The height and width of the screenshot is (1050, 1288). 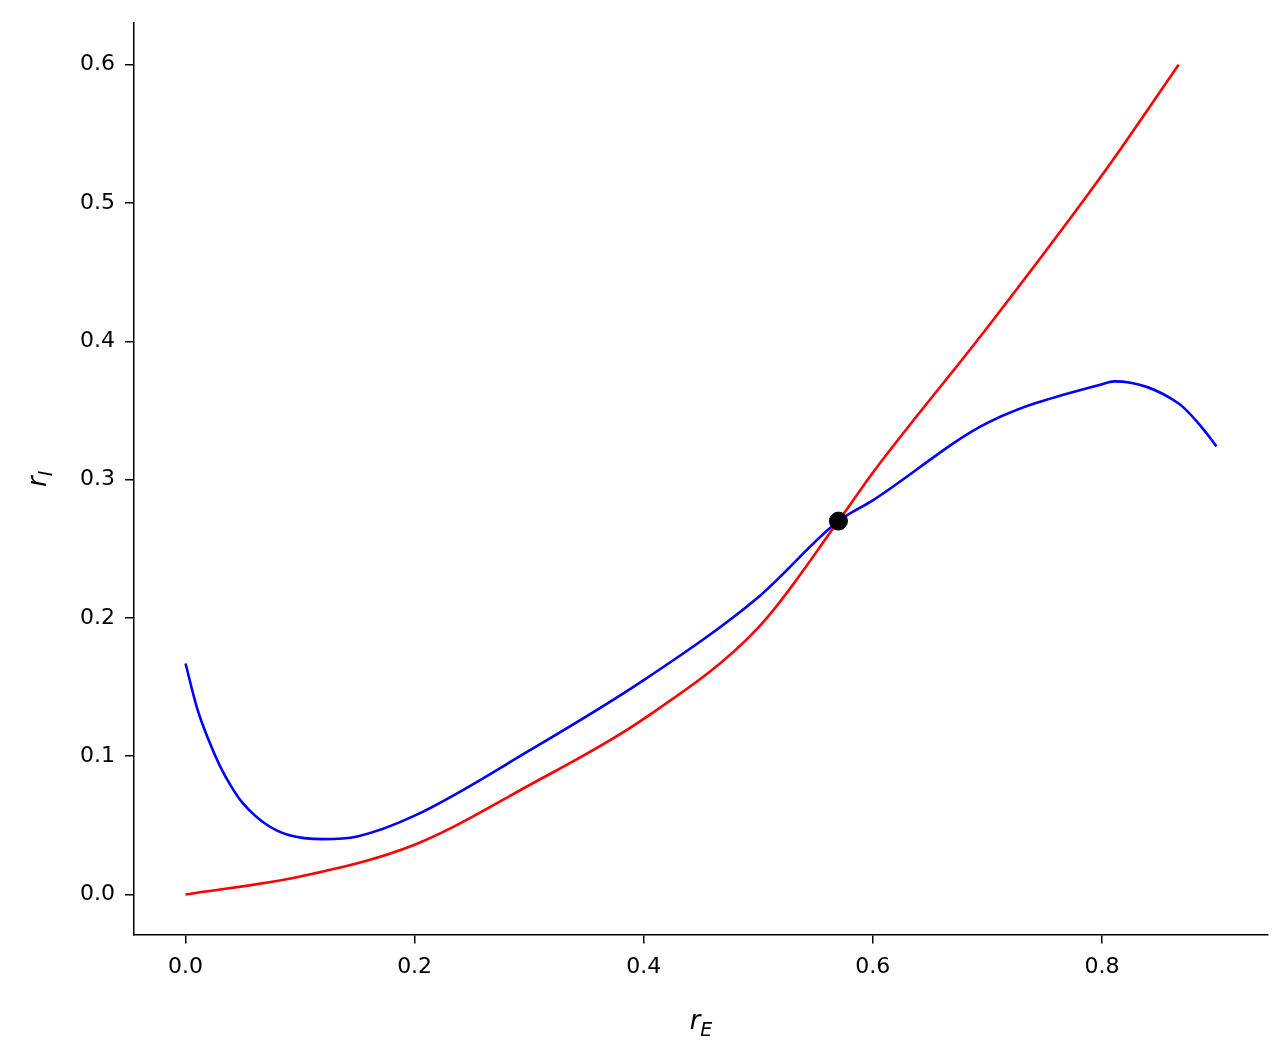 I want to click on x-tick-label: 0.4, so click(x=644, y=965).